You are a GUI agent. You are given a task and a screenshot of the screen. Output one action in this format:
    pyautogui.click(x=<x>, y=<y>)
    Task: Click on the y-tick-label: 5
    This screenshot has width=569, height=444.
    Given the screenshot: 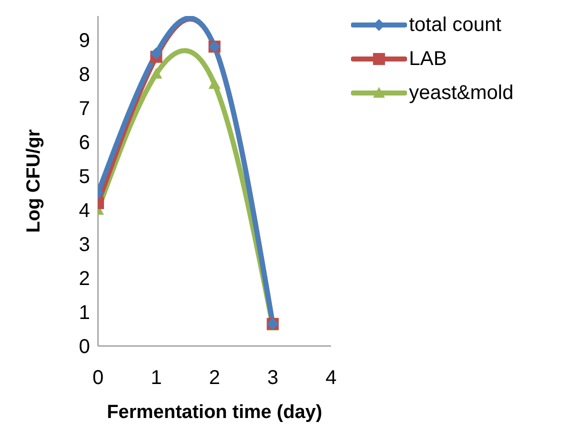 What is the action you would take?
    pyautogui.click(x=84, y=177)
    